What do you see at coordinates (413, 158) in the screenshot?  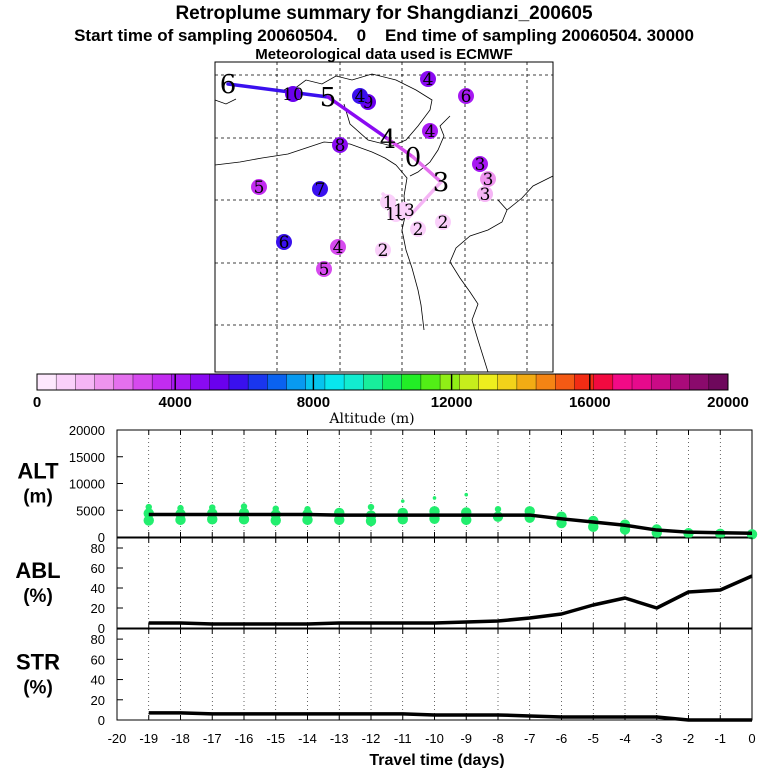 I see `trajectory-label: 0` at bounding box center [413, 158].